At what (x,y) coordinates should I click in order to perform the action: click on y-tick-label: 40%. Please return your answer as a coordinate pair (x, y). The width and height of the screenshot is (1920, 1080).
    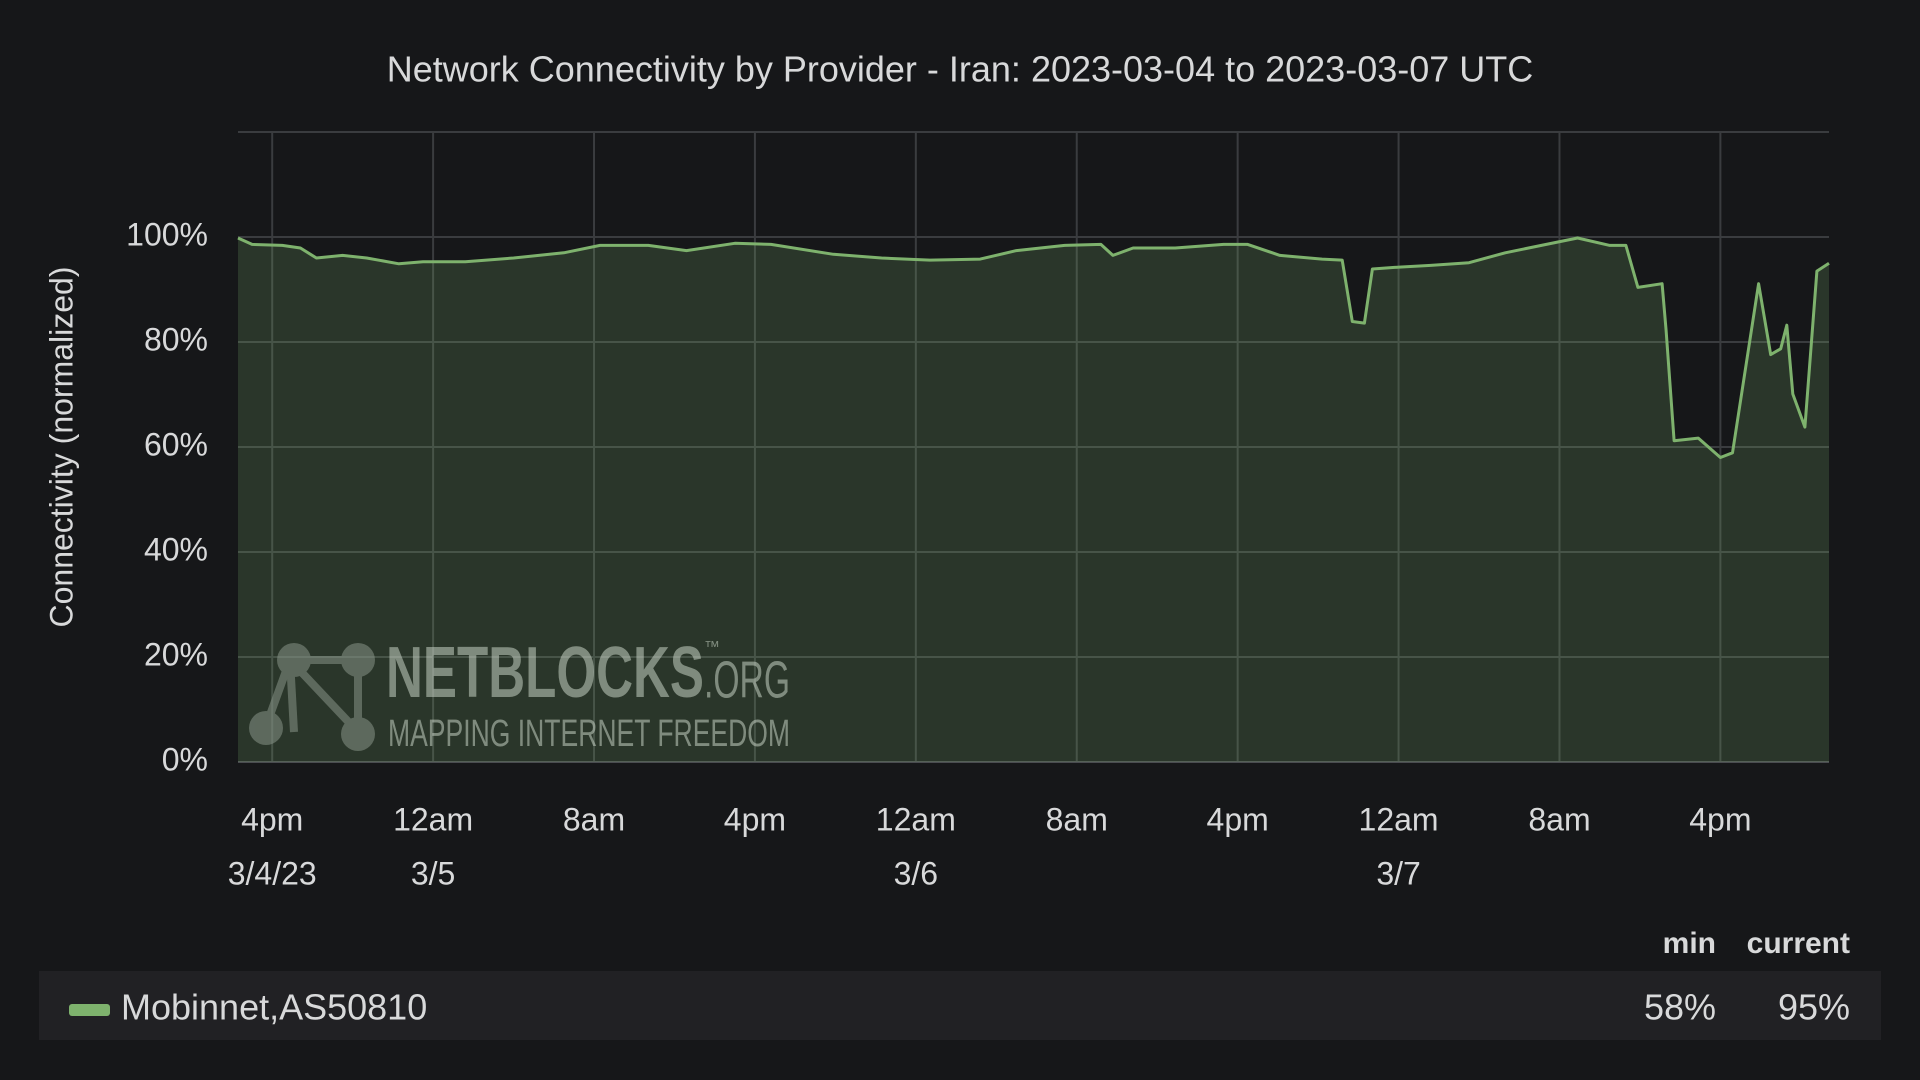
    Looking at the image, I should click on (176, 549).